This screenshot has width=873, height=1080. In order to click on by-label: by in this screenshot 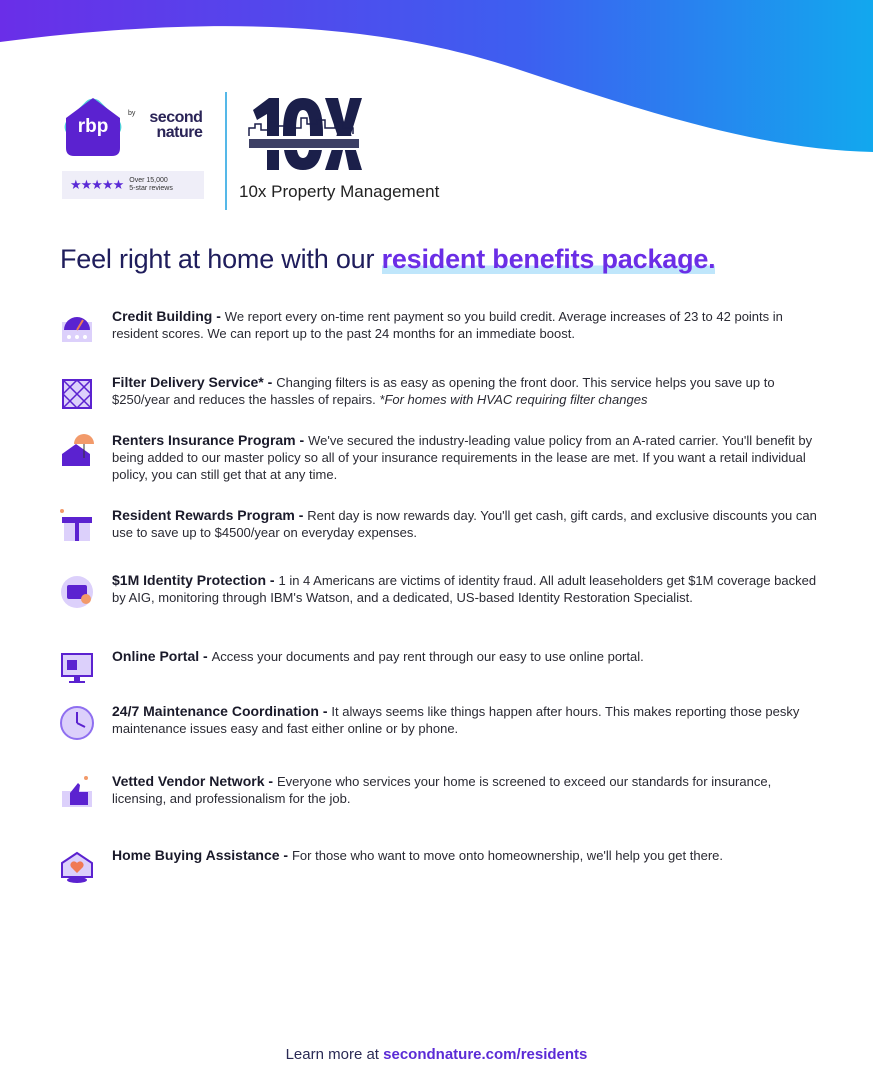, I will do `click(132, 113)`.